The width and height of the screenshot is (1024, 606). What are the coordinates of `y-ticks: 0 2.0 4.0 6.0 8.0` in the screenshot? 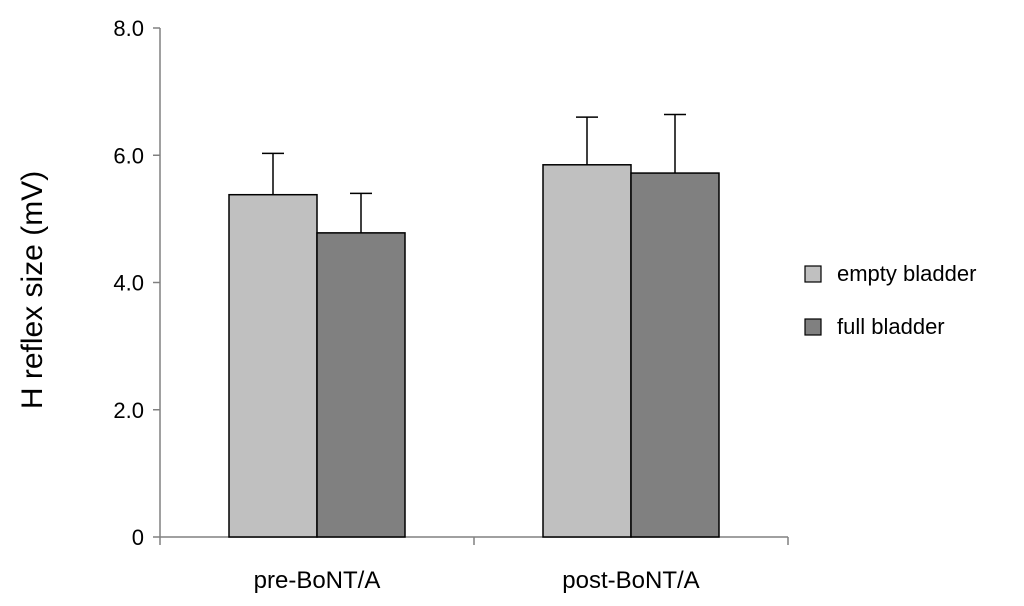 It's located at (136, 283).